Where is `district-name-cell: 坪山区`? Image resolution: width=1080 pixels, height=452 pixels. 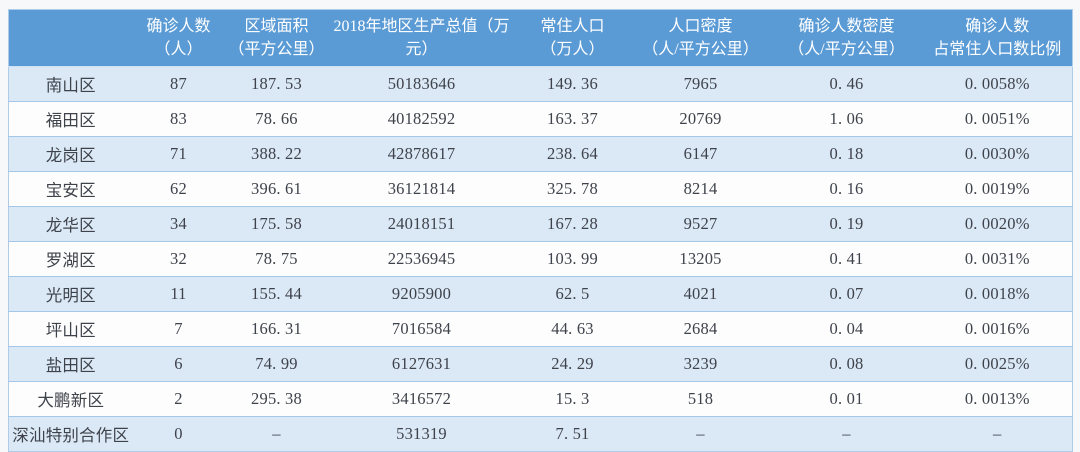 district-name-cell: 坪山区 is located at coordinates (70, 329).